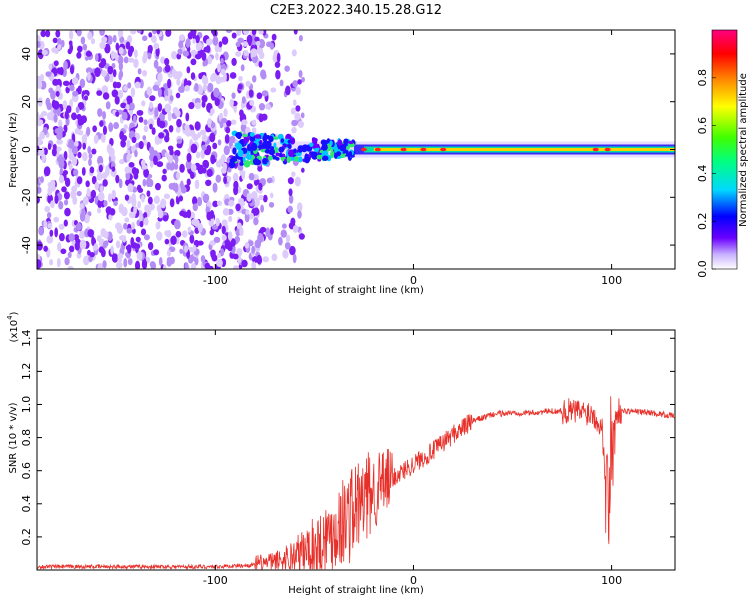 This screenshot has height=600, width=750. What do you see at coordinates (26, 405) in the screenshot?
I see `y-tick-label: 1.0` at bounding box center [26, 405].